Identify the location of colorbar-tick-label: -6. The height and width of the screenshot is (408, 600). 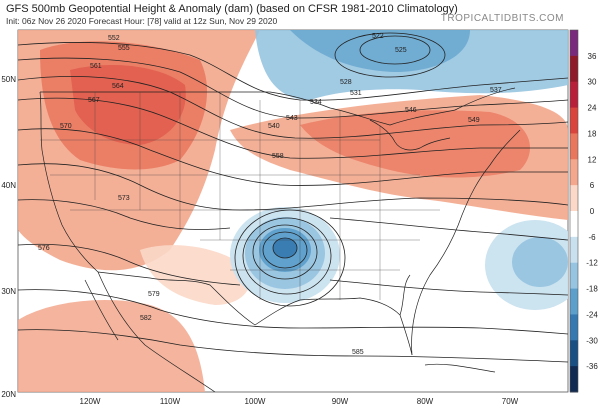
(592, 237).